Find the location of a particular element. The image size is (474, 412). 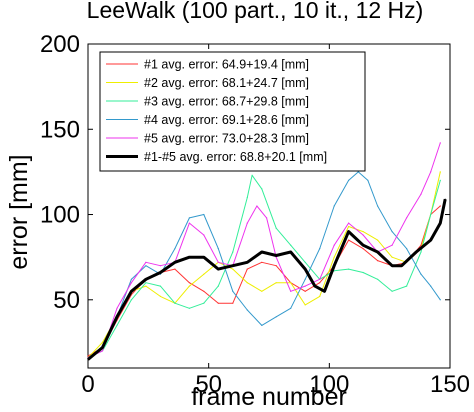

legend-item: #5 avg. error: 73.0+28.3 [mm] is located at coordinates (207, 139).